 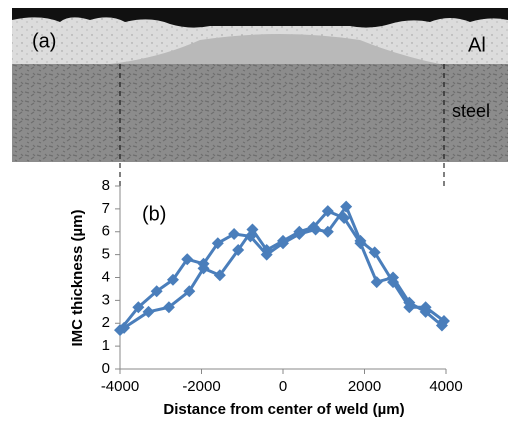 What do you see at coordinates (106, 368) in the screenshot?
I see `y-tick-label: 0` at bounding box center [106, 368].